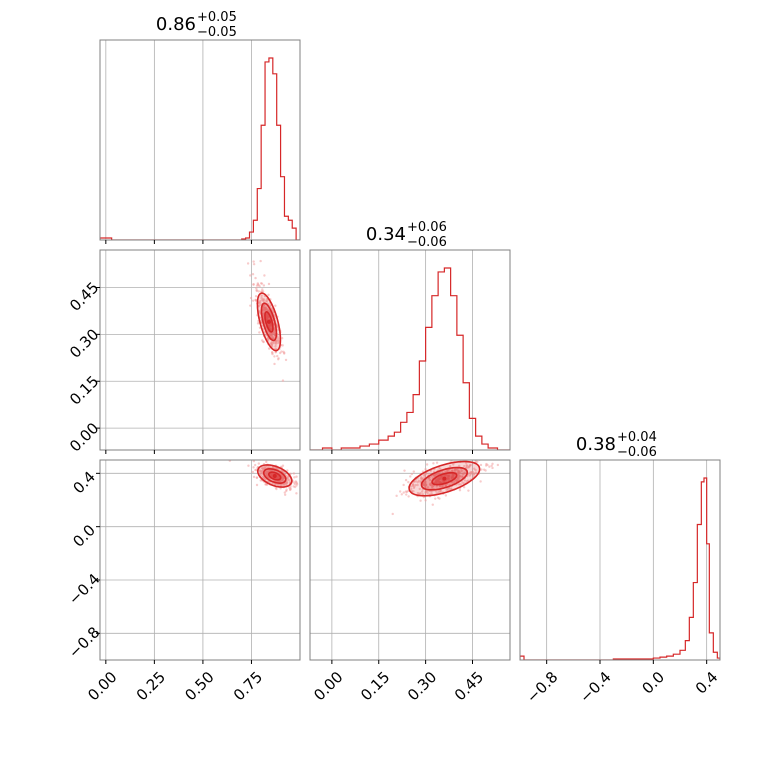  What do you see at coordinates (542, 687) in the screenshot?
I see `x-tick-label: −0.8` at bounding box center [542, 687].